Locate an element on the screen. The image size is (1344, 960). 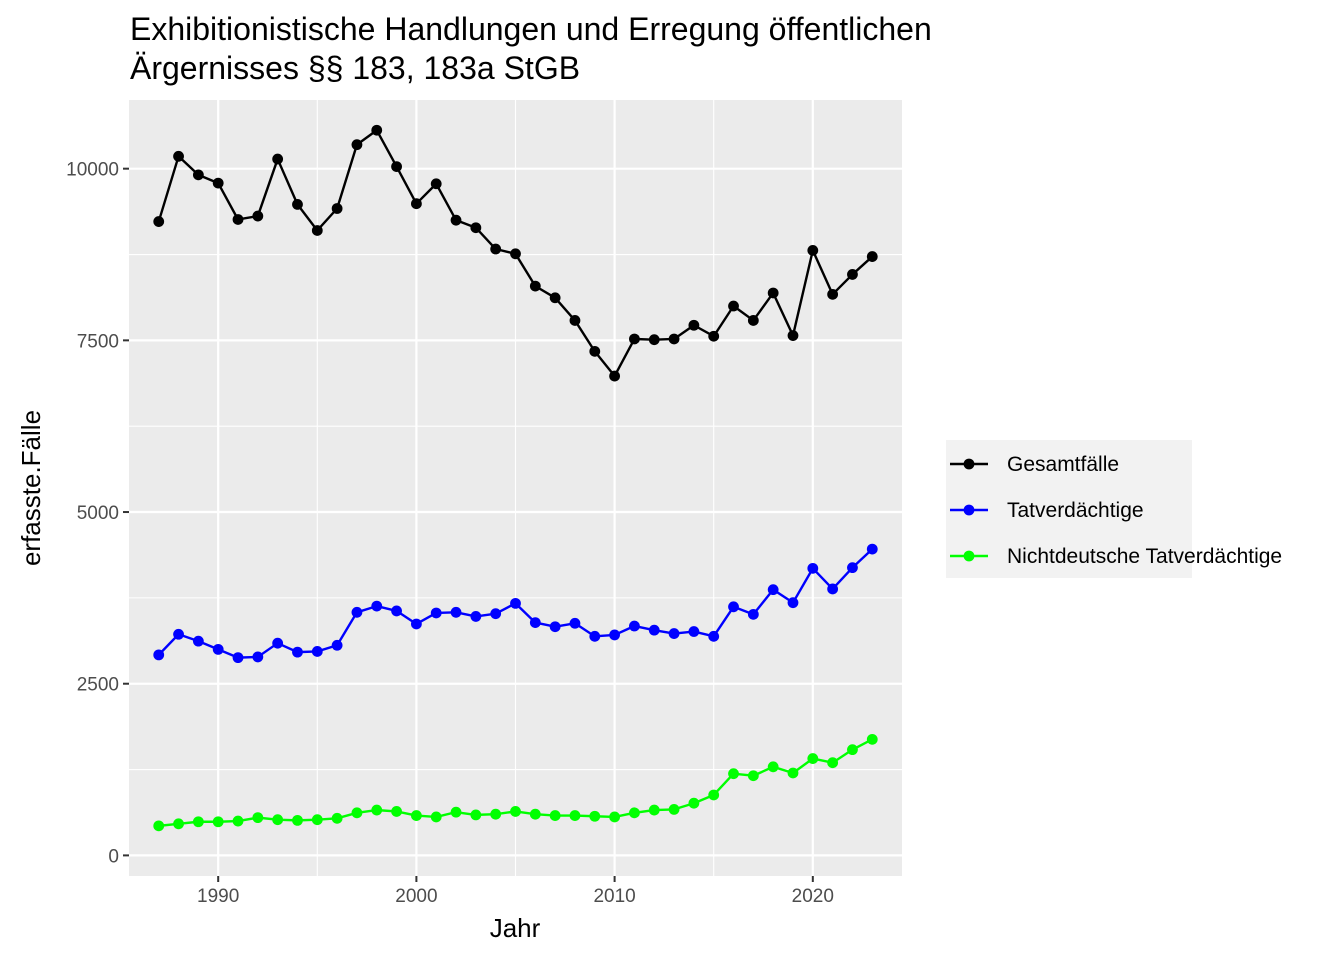
x-axis-title: Jahr is located at coordinates (515, 928).